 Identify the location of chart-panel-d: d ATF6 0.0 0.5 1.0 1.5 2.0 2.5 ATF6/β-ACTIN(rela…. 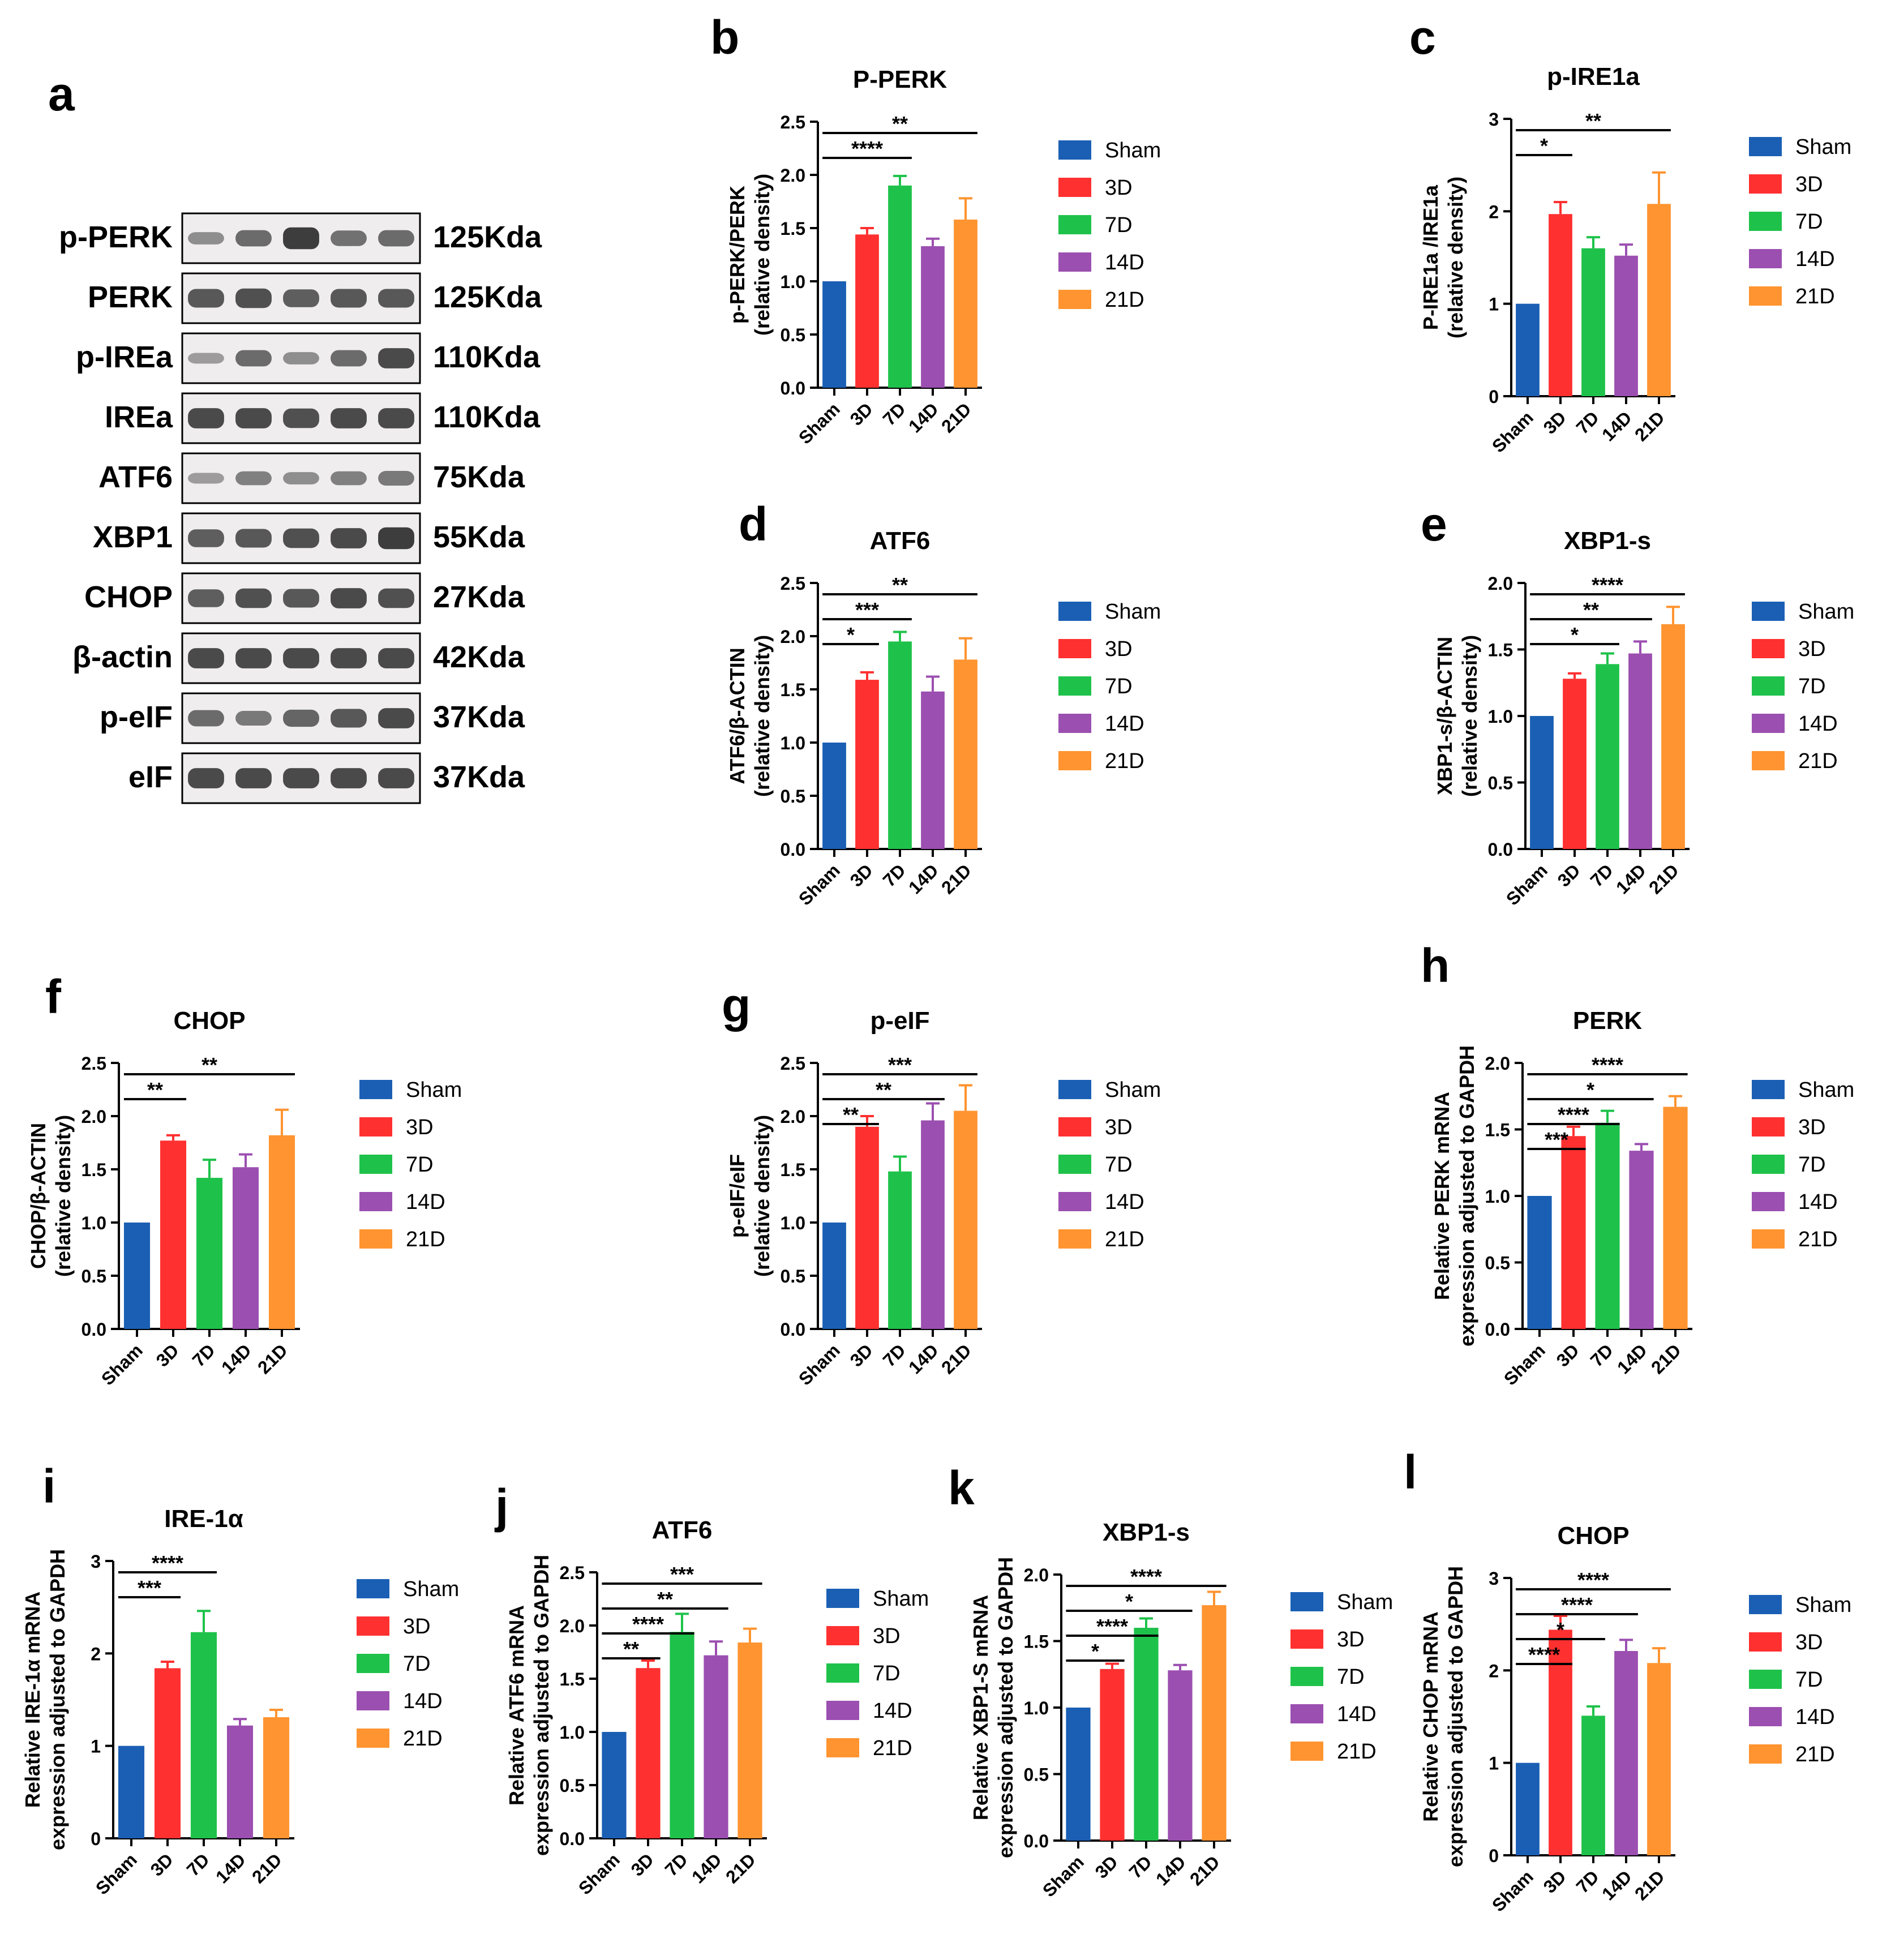
(943, 703).